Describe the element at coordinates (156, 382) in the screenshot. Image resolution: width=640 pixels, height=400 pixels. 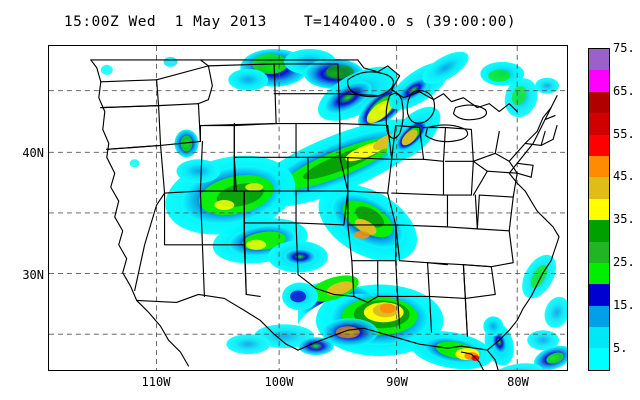
I see `lon-tick-110w: 110W` at that location.